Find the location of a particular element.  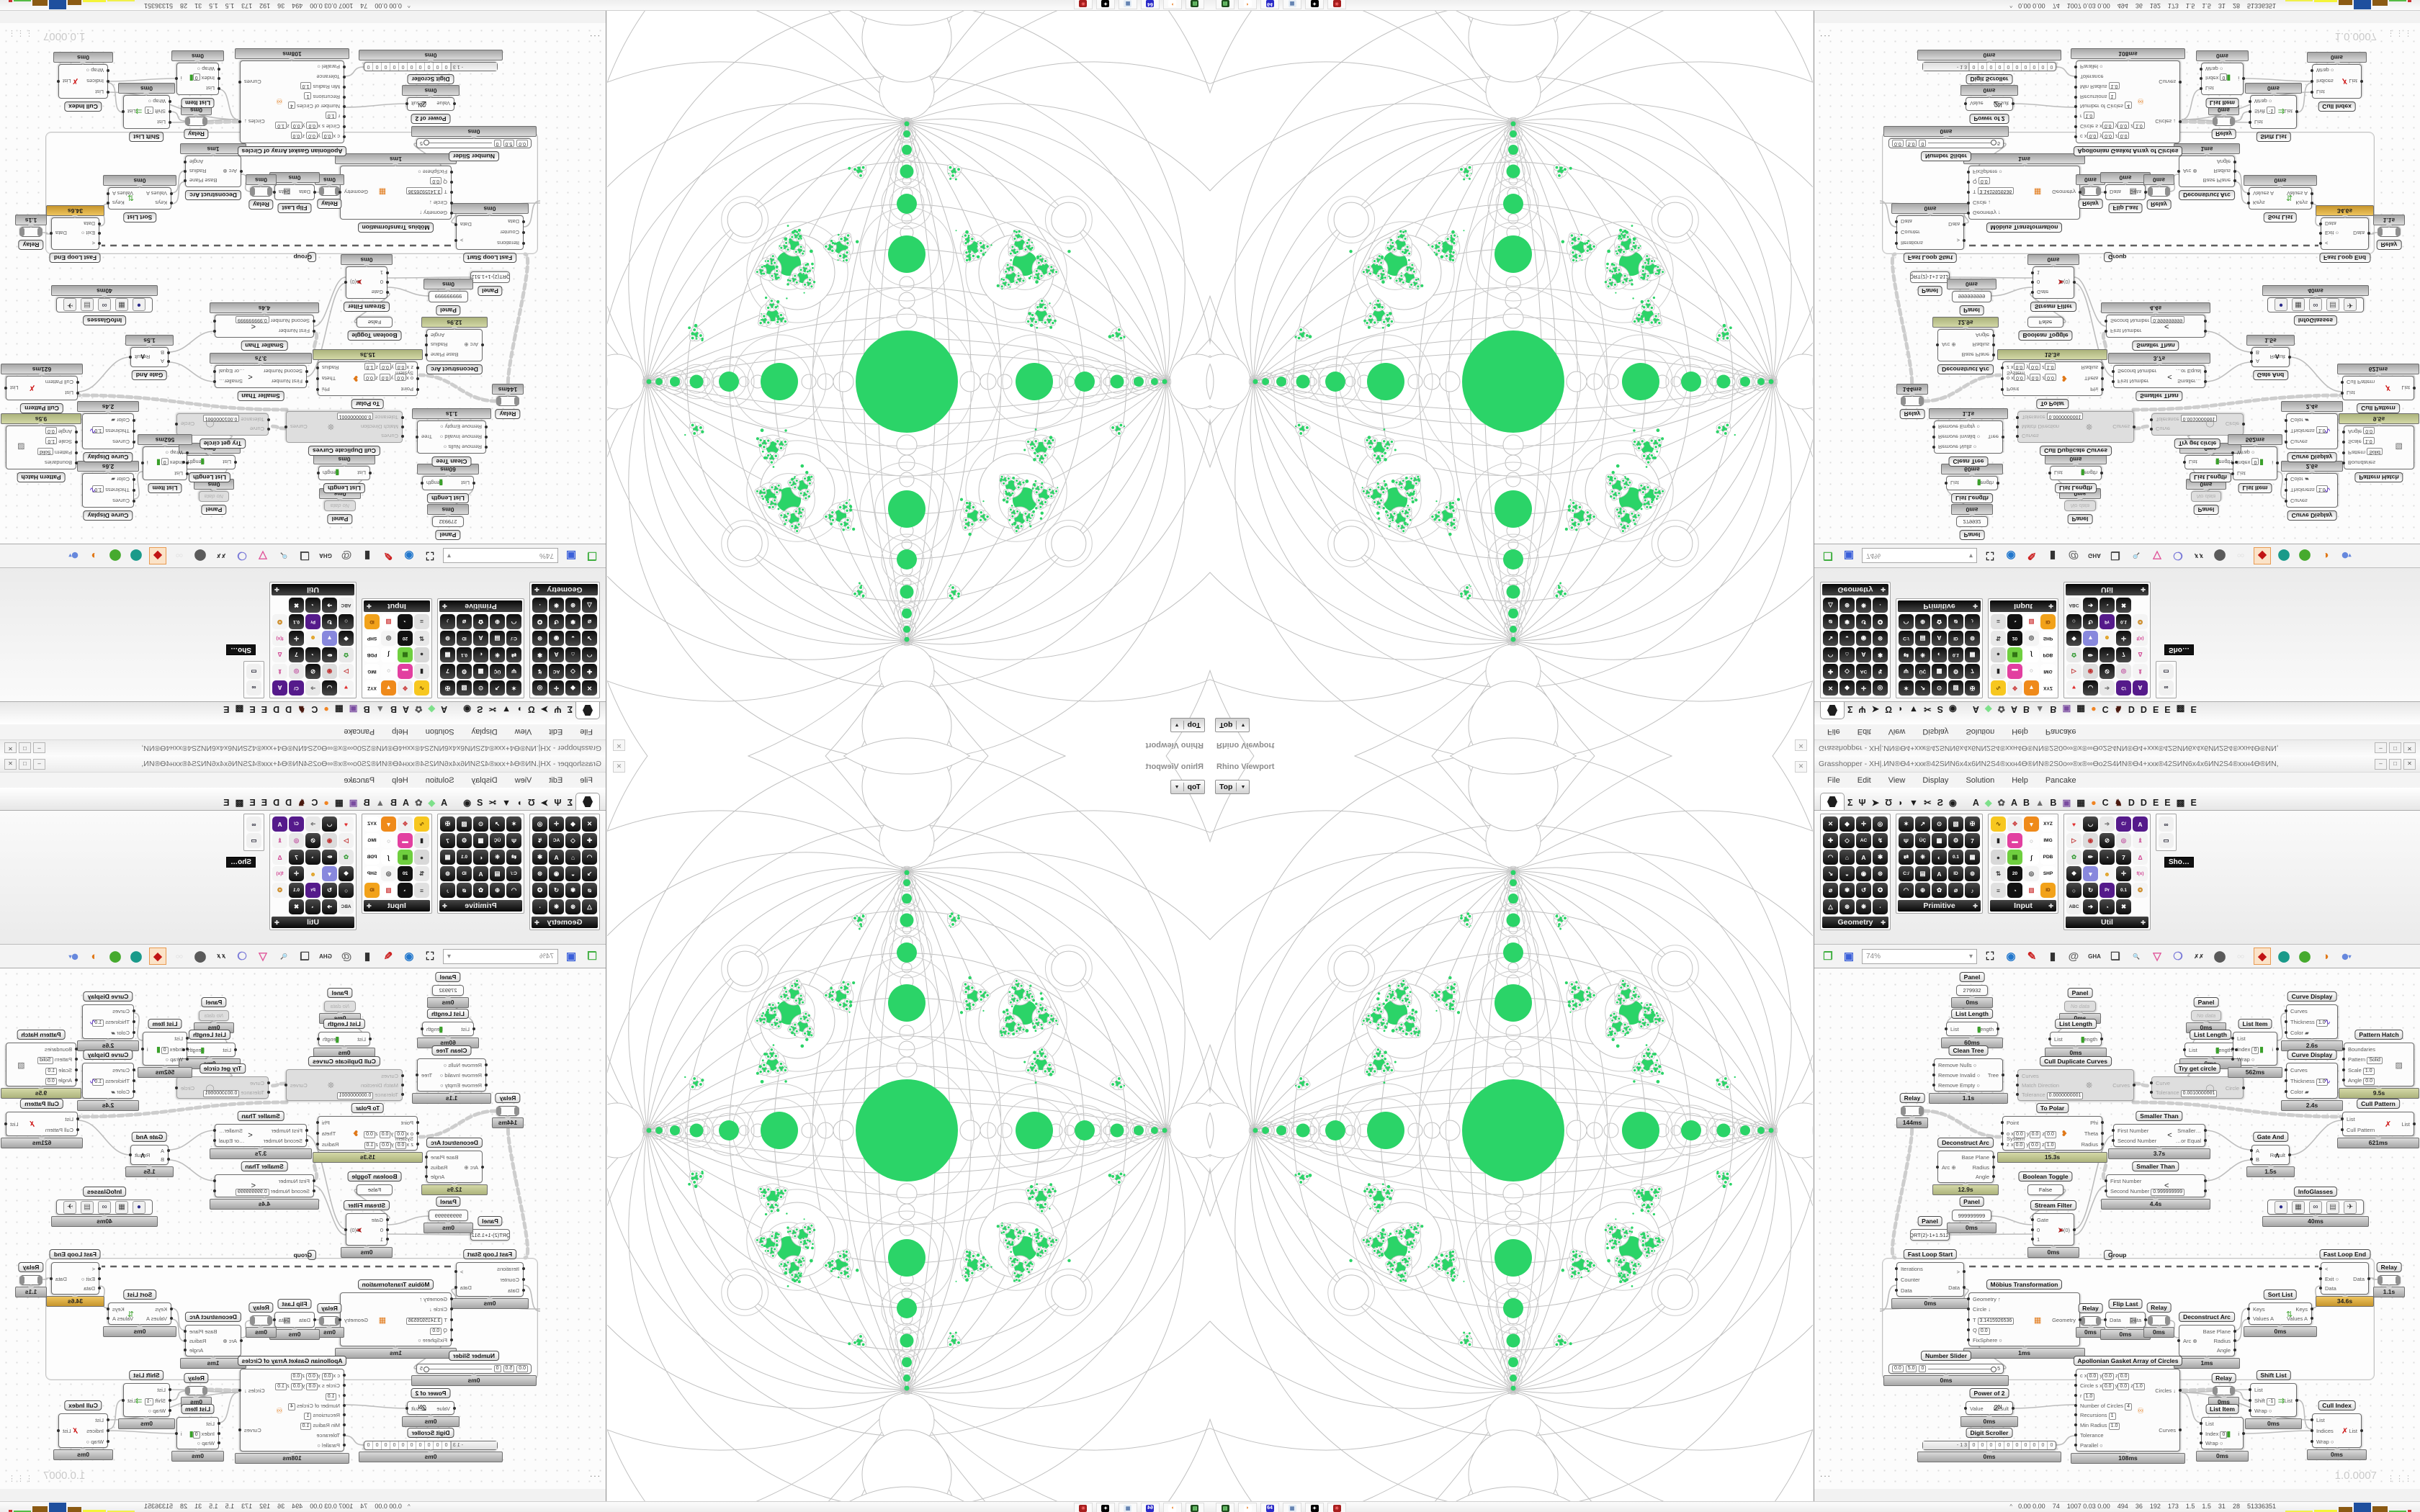

component-tab-4: Ʊ is located at coordinates (531, 709).